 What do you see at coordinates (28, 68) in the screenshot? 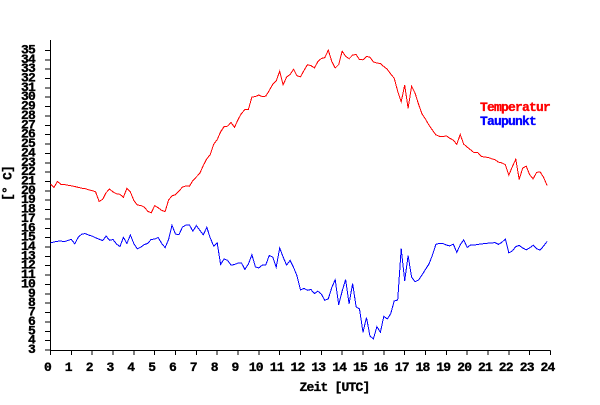
I see `svg-text: 33` at bounding box center [28, 68].